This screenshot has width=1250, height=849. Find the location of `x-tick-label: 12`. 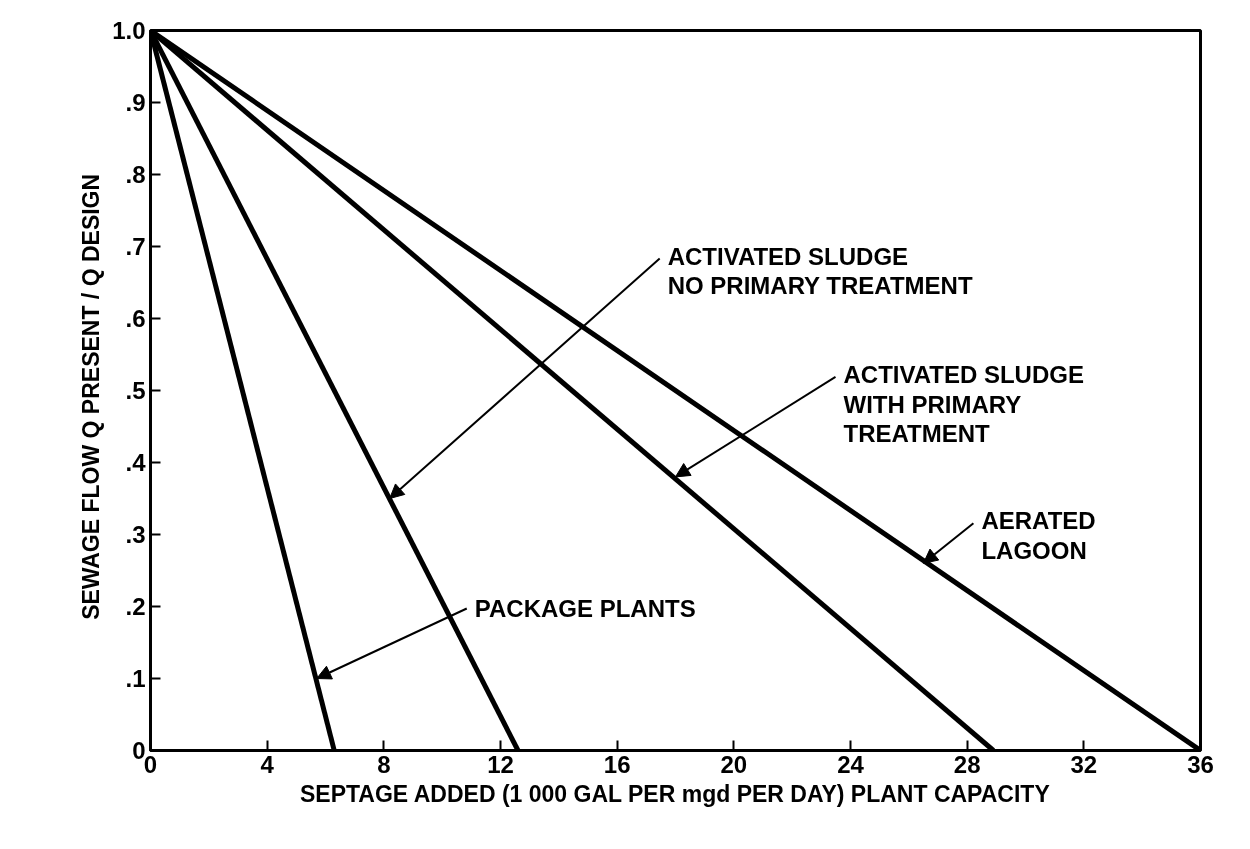

x-tick-label: 12 is located at coordinates (500, 764).